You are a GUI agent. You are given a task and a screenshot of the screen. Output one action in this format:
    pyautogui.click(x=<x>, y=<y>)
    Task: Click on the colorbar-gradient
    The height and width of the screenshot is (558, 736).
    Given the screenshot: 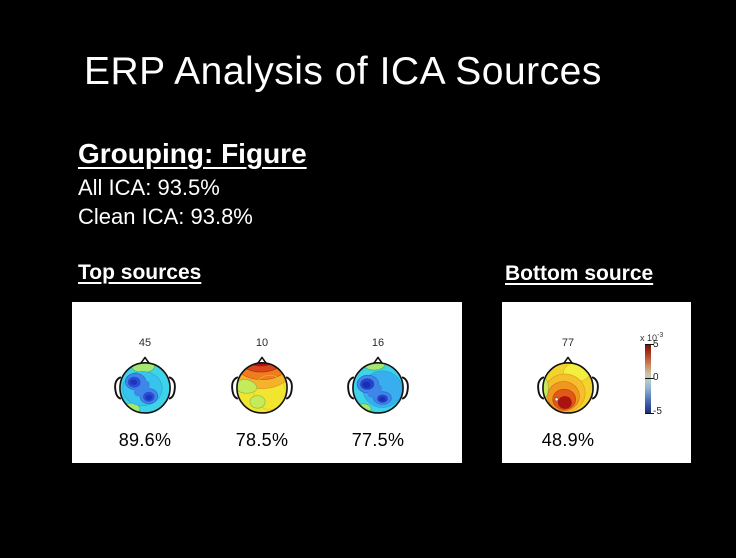 What is the action you would take?
    pyautogui.click(x=648, y=379)
    